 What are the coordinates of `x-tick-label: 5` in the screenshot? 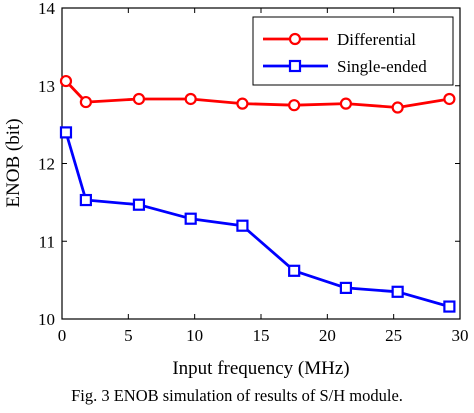 It's located at (128, 335).